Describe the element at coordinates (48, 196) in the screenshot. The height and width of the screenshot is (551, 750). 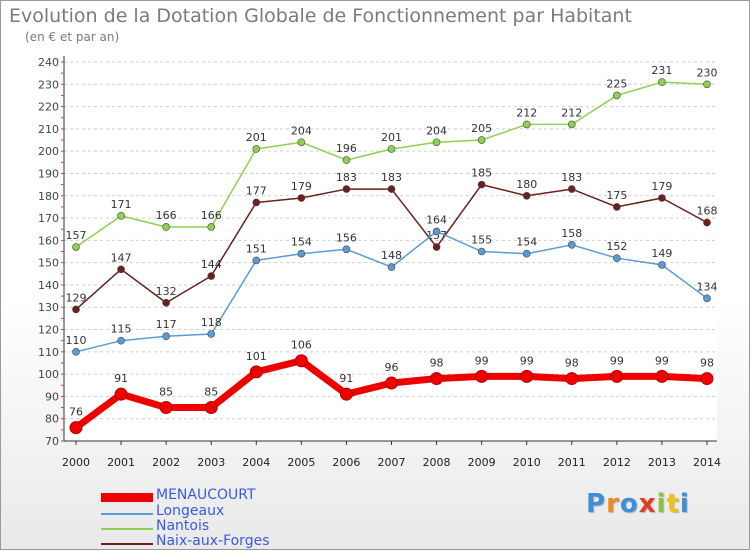
I see `y-tick-label: 180` at that location.